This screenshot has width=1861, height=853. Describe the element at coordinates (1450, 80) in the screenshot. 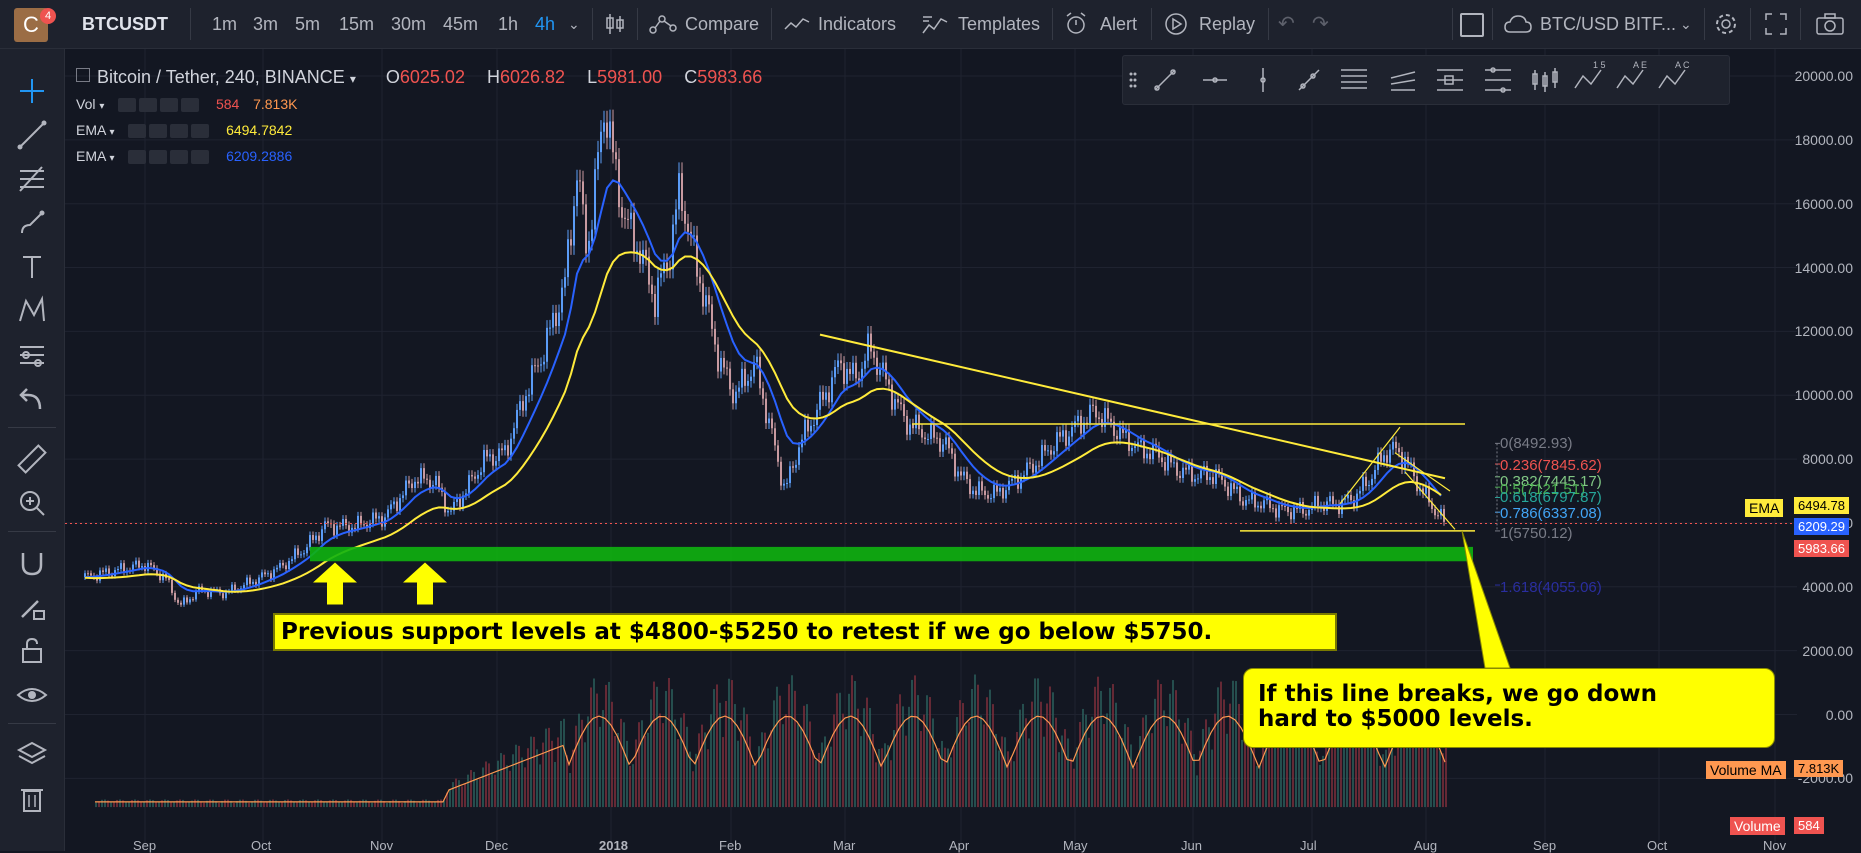

I see `fib-retracement-icon` at that location.